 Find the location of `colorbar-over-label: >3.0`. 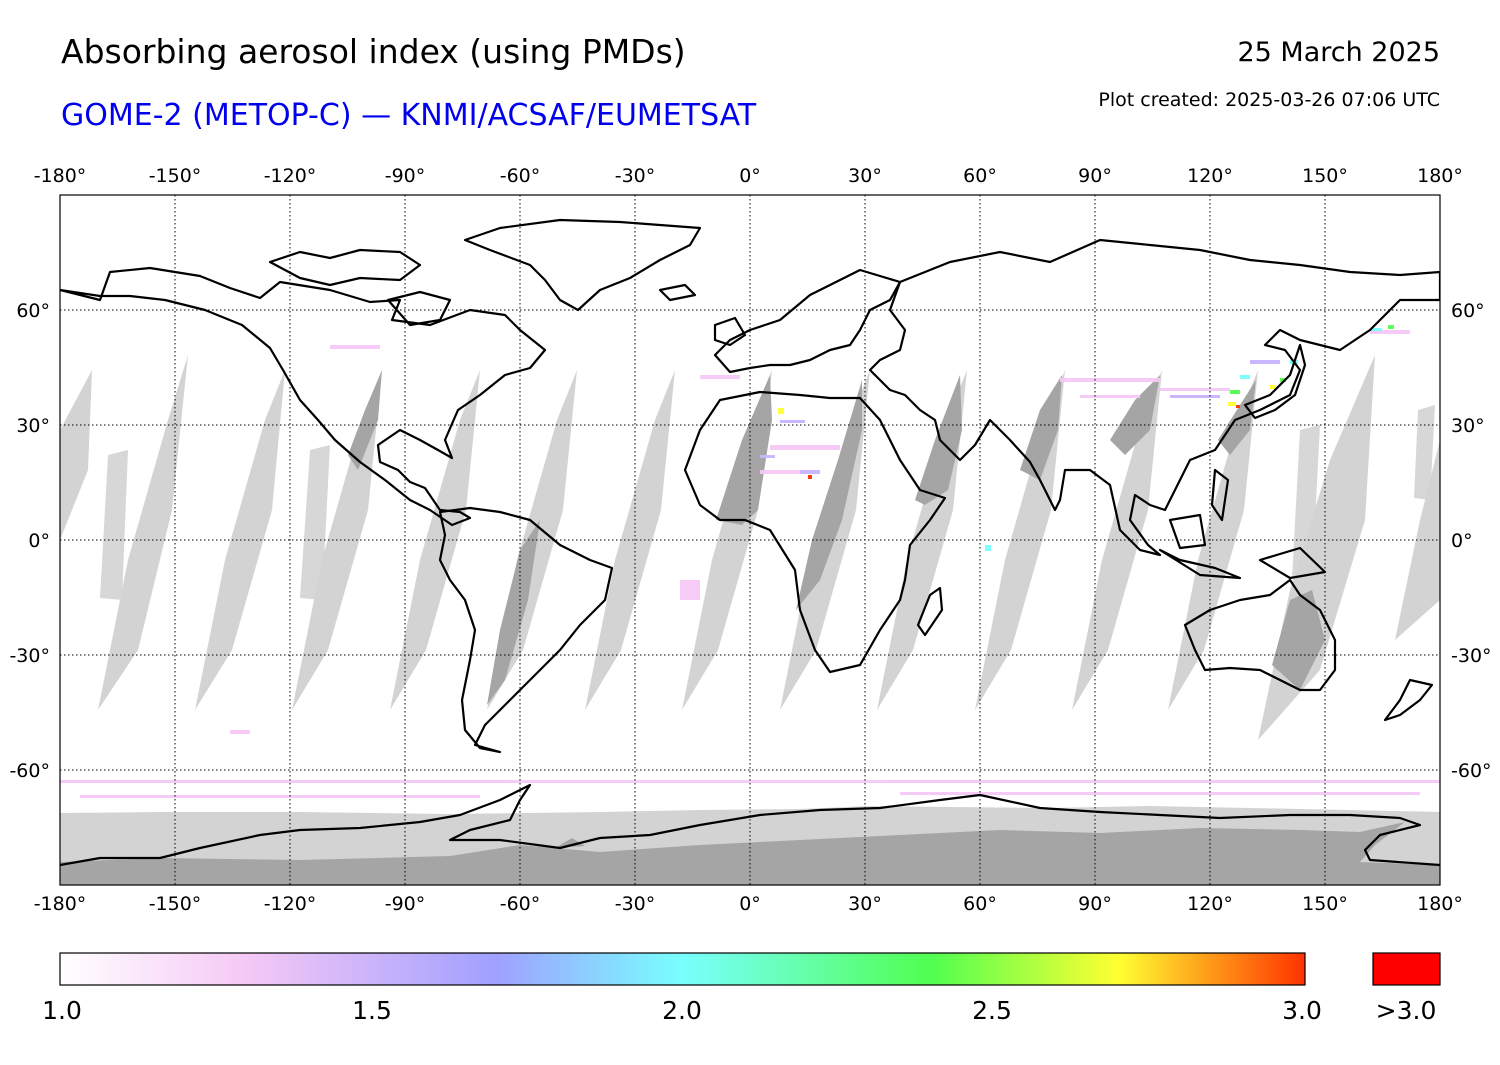

colorbar-over-label: >3.0 is located at coordinates (1406, 1010).